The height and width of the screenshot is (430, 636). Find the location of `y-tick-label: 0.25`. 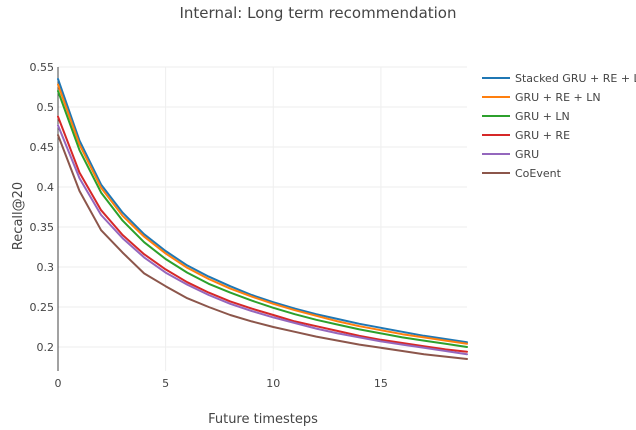

y-tick-label: 0.25 is located at coordinates (42, 307).